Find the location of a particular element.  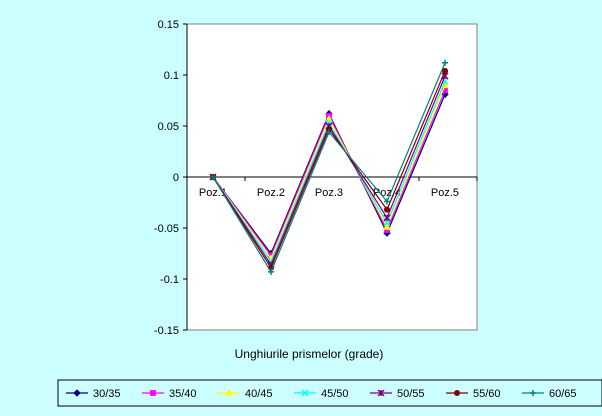

x-tick-label: Poz.1 is located at coordinates (213, 193).